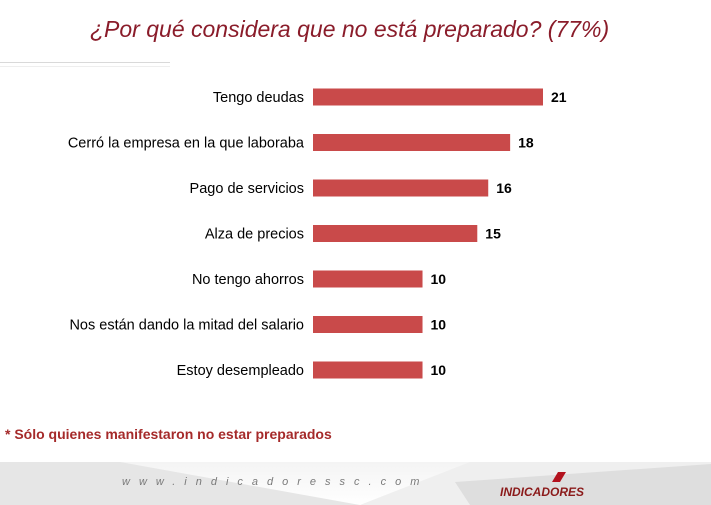 This screenshot has width=711, height=505. I want to click on logo-mark-icon, so click(559, 477).